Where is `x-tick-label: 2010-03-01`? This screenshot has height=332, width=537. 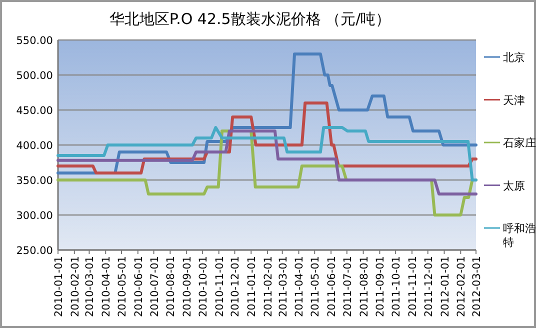 x-tick-label: 2010-03-01 is located at coordinates (90, 287).